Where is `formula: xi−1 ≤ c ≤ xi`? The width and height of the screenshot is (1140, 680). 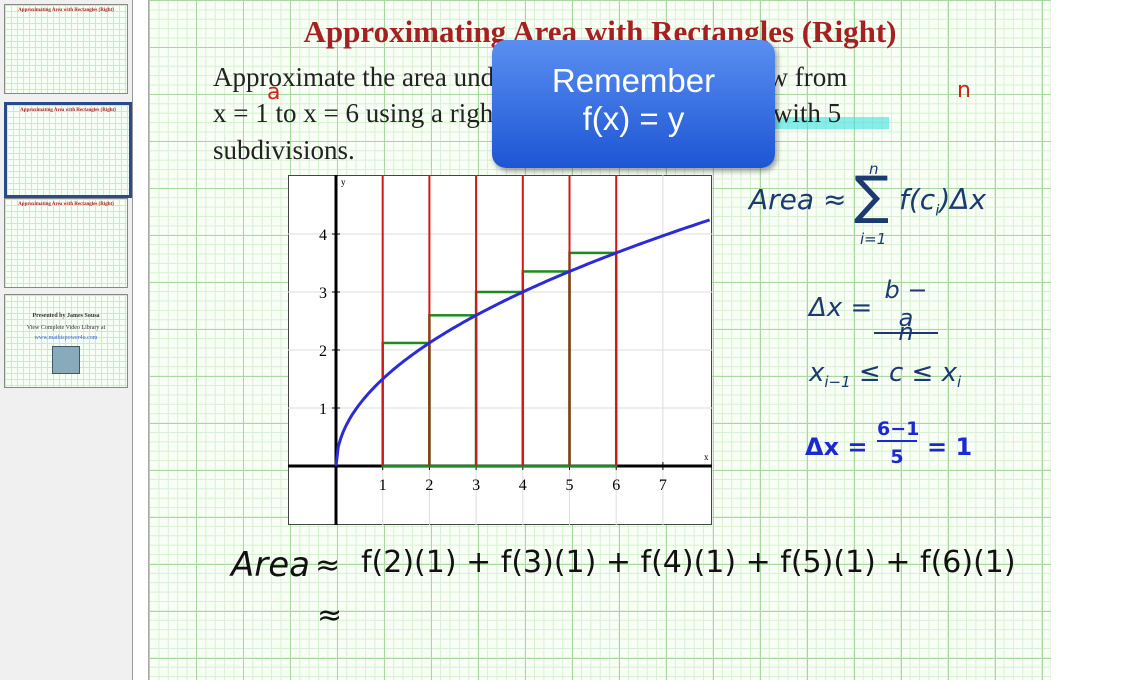
formula: xi−1 ≤ c ≤ xi is located at coordinates (885, 374).